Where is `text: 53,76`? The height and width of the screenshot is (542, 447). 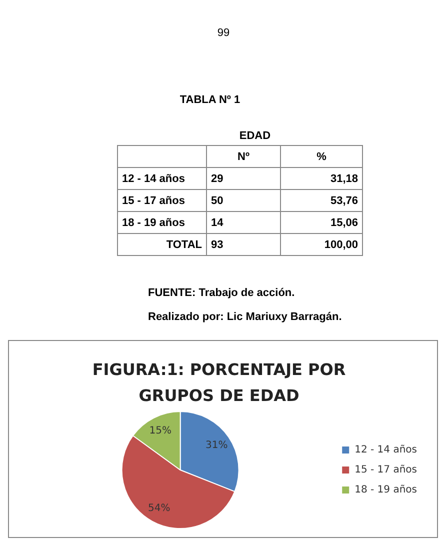 text: 53,76 is located at coordinates (321, 201).